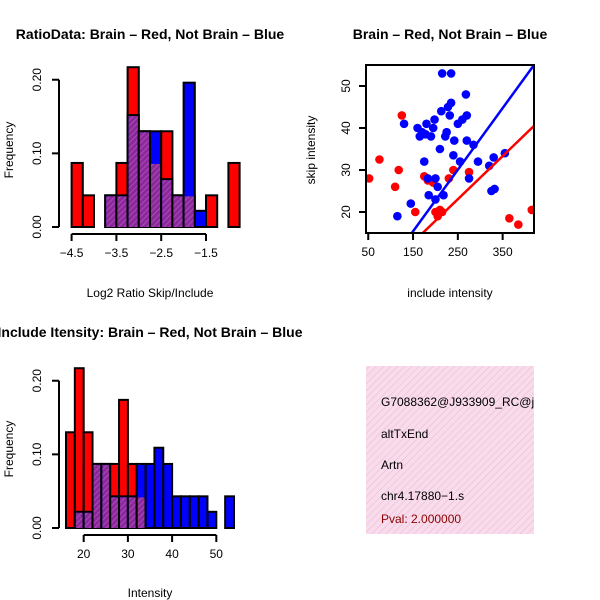 The width and height of the screenshot is (600, 600). Describe the element at coordinates (37, 80) in the screenshot. I see `hist1-y-tick-label: 0.20` at that location.